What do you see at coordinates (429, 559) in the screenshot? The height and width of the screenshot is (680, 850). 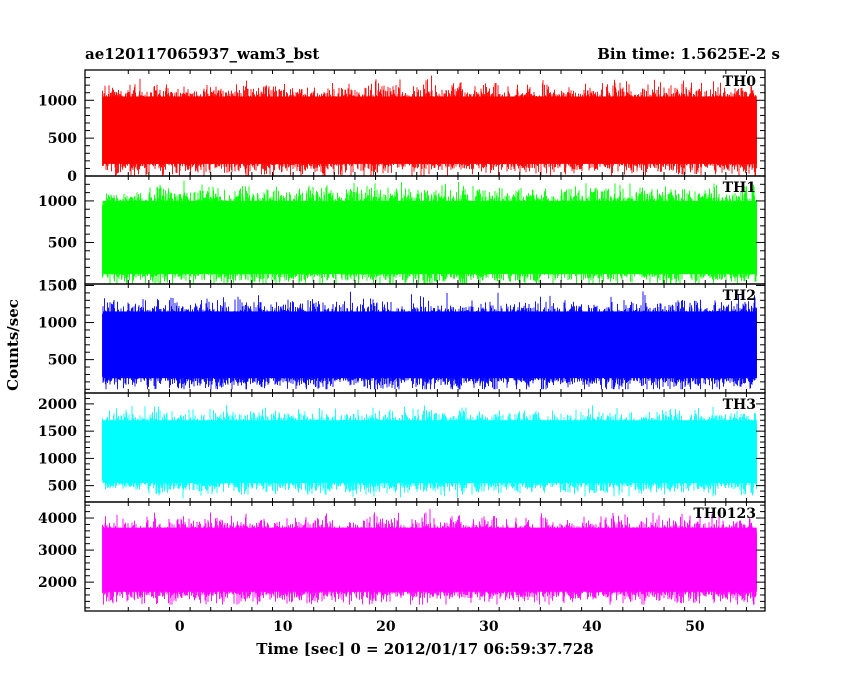 I see `series-band-th0123` at bounding box center [429, 559].